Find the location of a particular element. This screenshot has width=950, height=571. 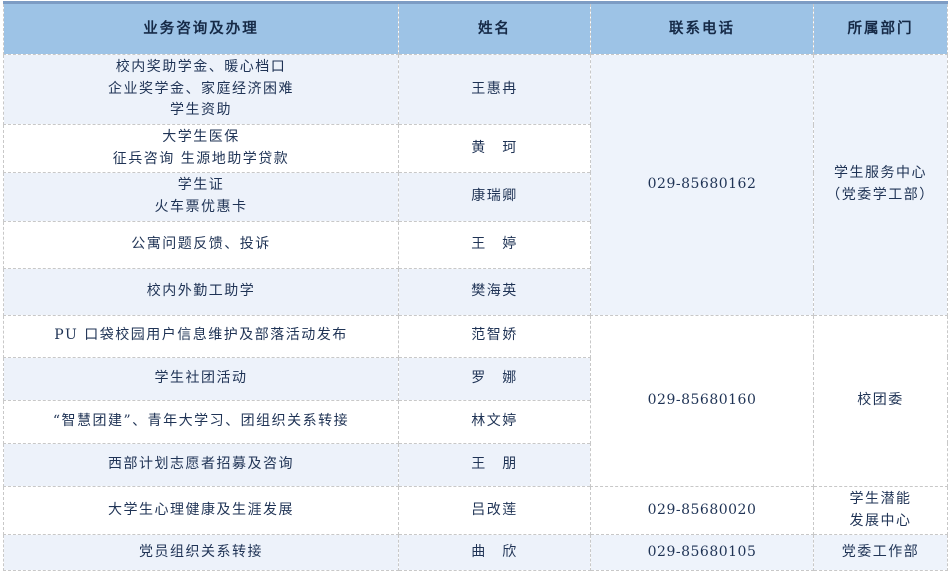

phone-cell: 029-85680020 is located at coordinates (702, 510).